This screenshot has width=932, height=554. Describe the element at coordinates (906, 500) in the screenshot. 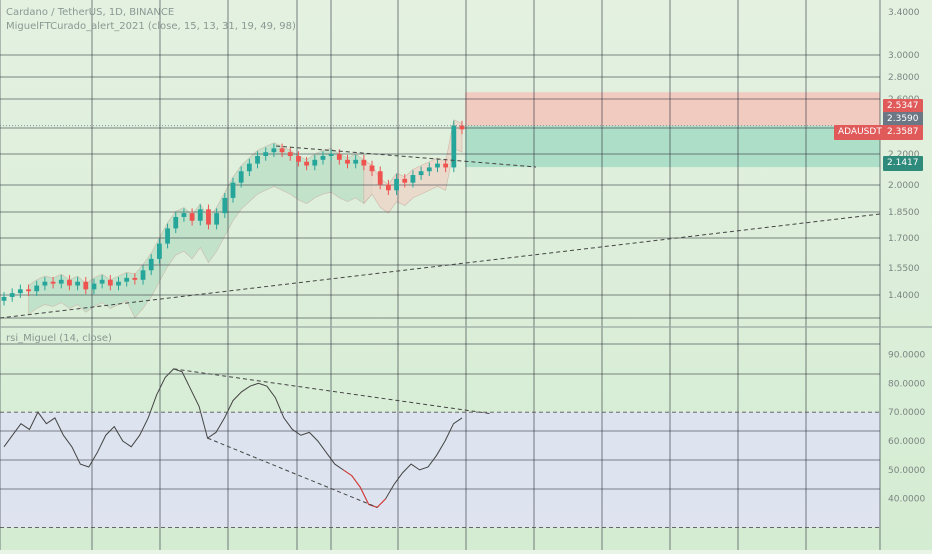

I see `rsi-tick-5: 40.0000` at that location.